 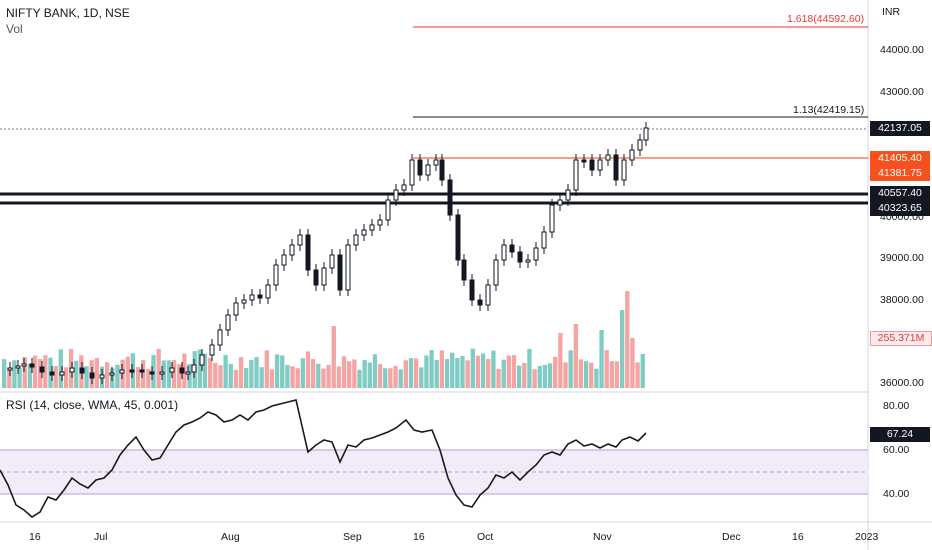 I want to click on price-tick: 43000.00, so click(x=902, y=92).